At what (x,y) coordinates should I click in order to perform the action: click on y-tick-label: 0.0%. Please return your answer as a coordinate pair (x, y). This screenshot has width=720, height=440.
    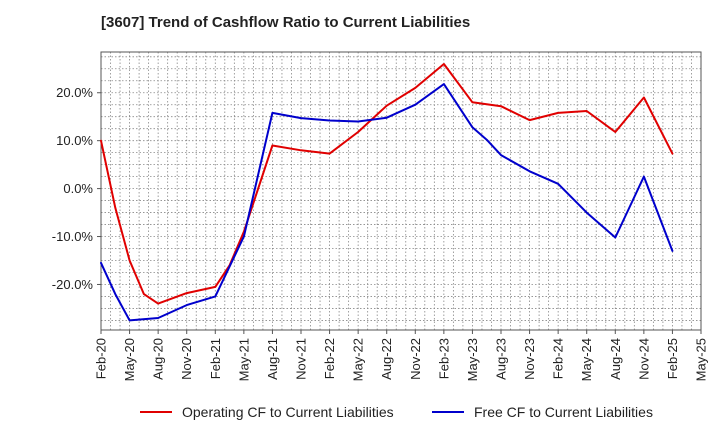
    Looking at the image, I should click on (78, 188).